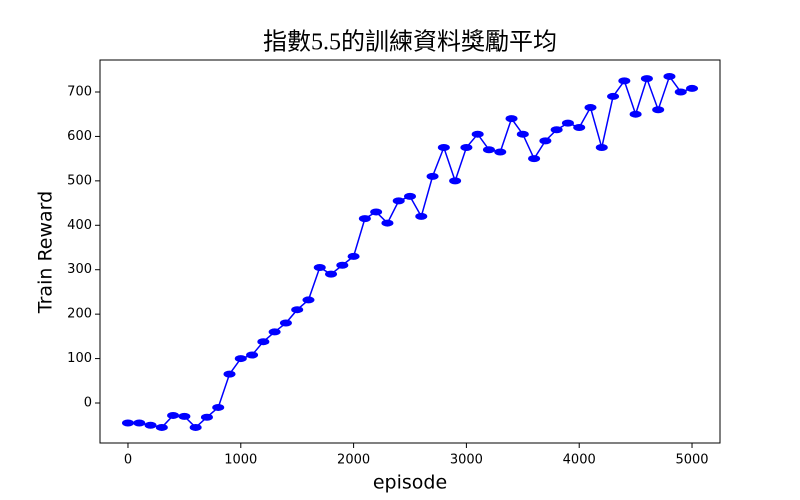 Image resolution: width=800 pixels, height=500 pixels. Describe the element at coordinates (79, 180) in the screenshot. I see `y-tick-label: 500` at that location.